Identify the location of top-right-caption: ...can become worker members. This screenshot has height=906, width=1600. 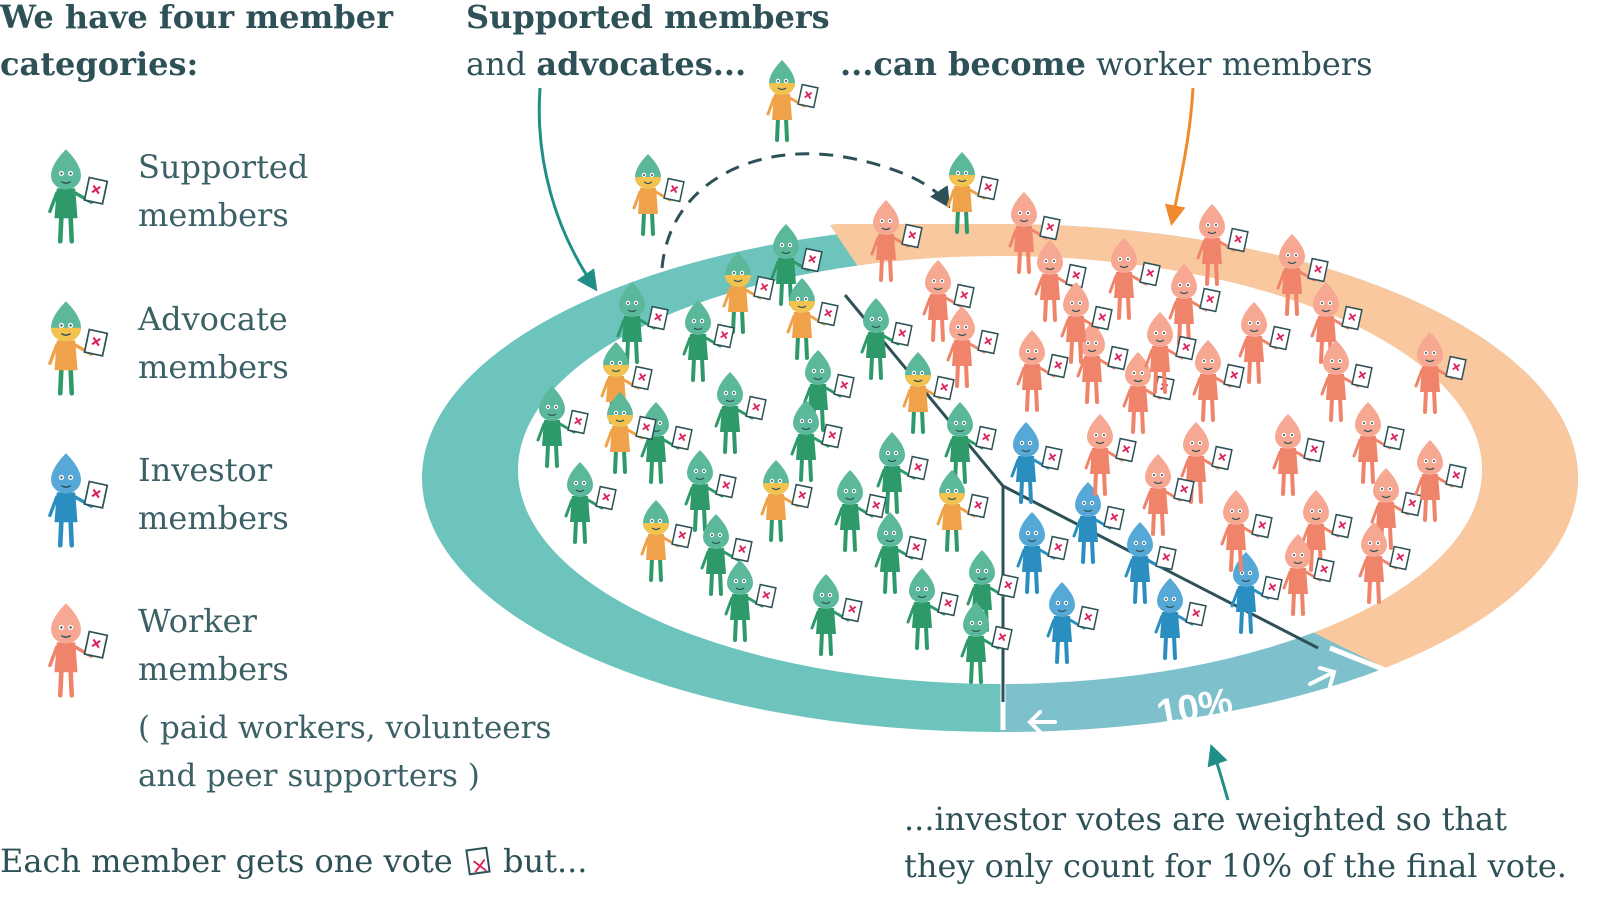
(1106, 64).